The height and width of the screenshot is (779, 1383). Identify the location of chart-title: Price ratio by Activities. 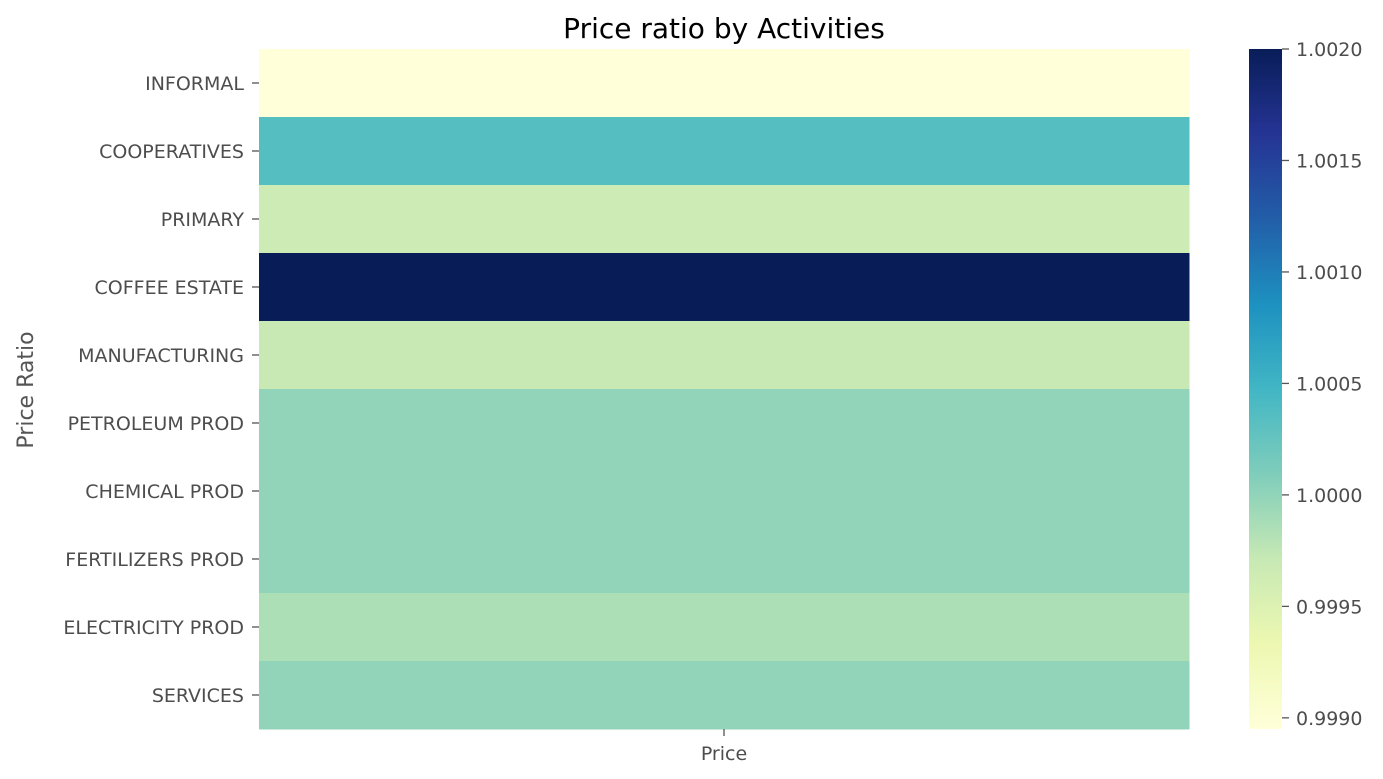
(724, 28).